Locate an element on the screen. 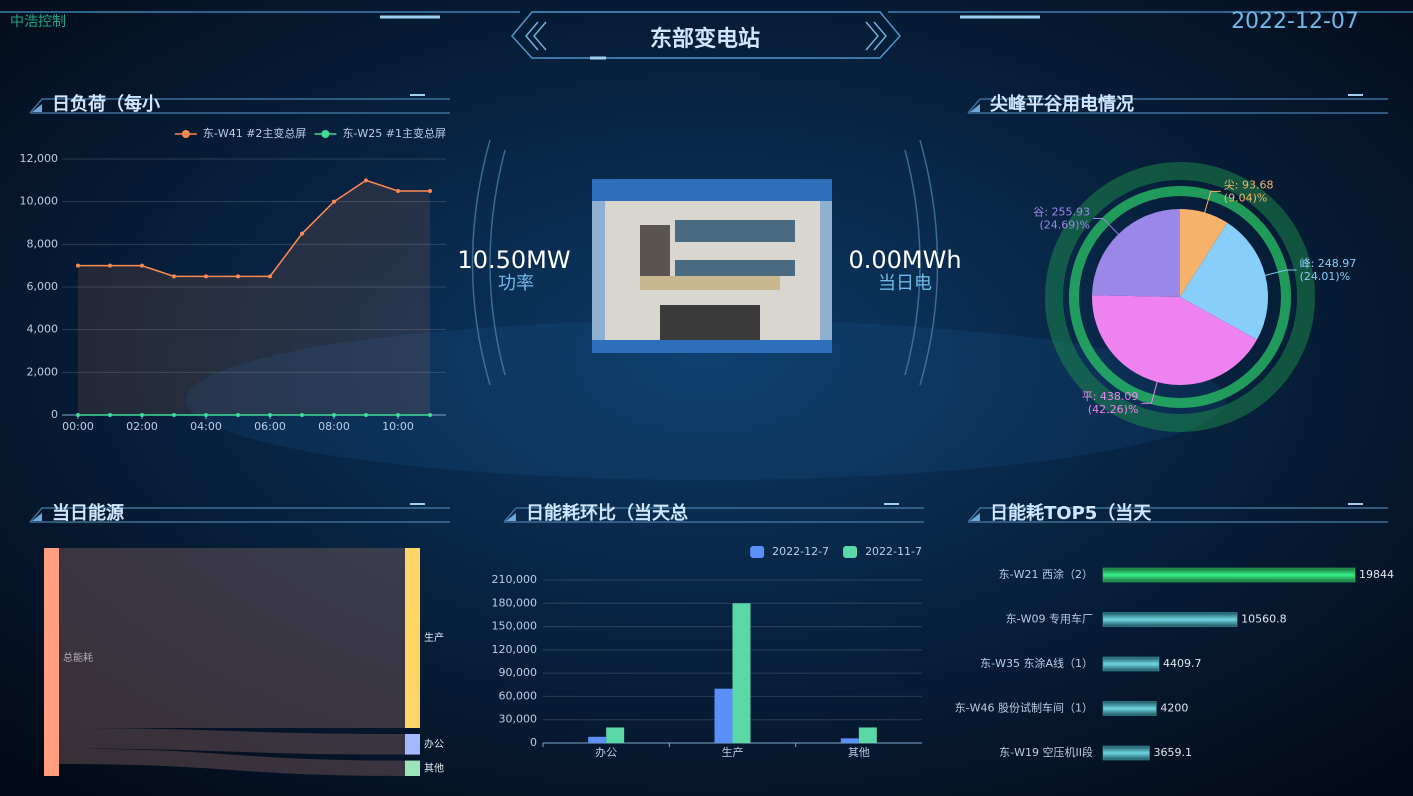 The width and height of the screenshot is (1413, 796). category-label: 东-W09 专用车厂 is located at coordinates (1049, 619).